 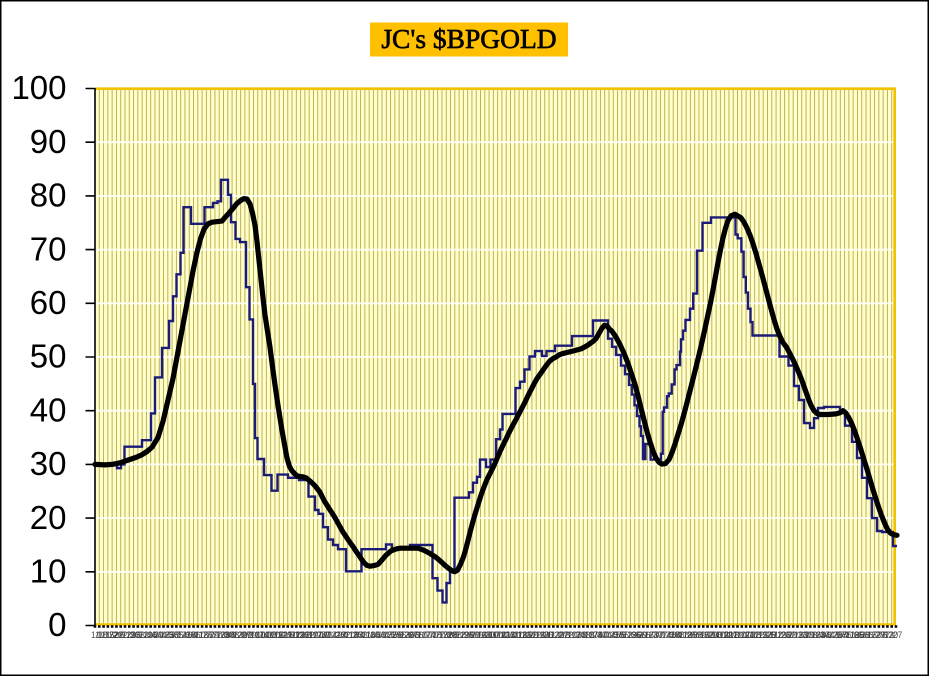 What do you see at coordinates (868, 635) in the screenshot?
I see `svg-text: 6/15` at bounding box center [868, 635].